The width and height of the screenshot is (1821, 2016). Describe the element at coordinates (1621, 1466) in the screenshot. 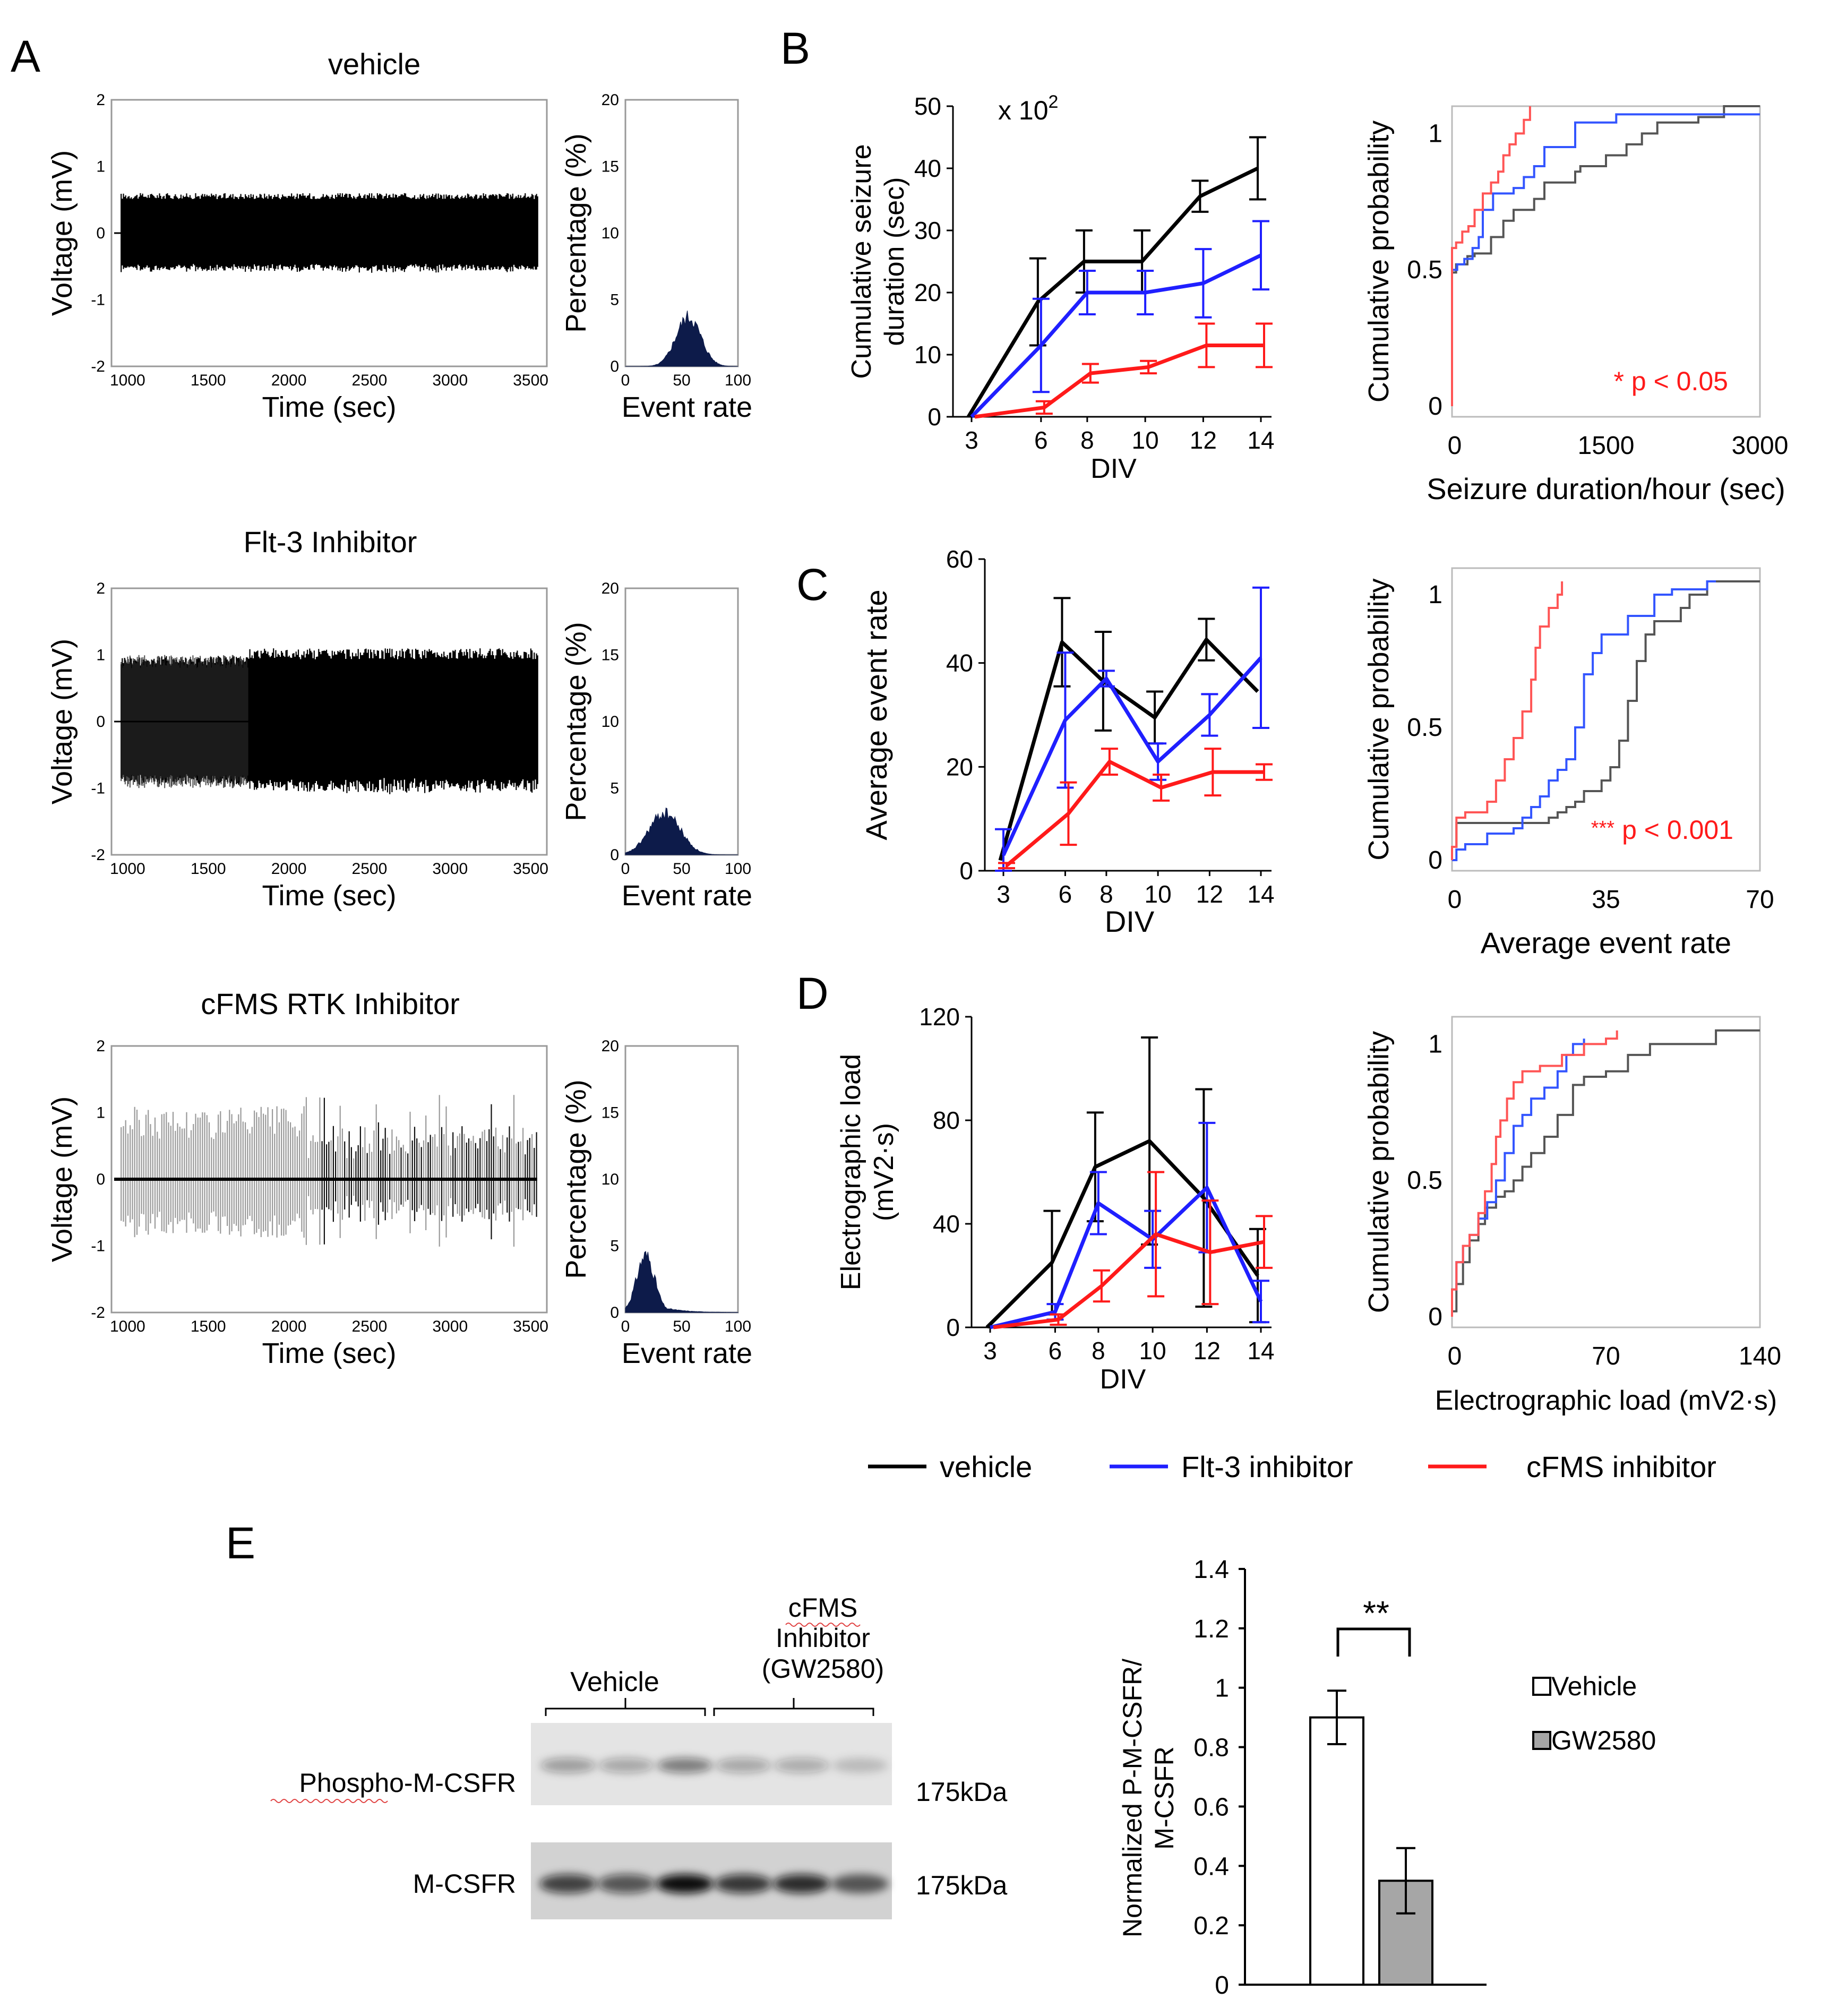

I see `legend-label-cfms: cFMS inhibitor` at that location.